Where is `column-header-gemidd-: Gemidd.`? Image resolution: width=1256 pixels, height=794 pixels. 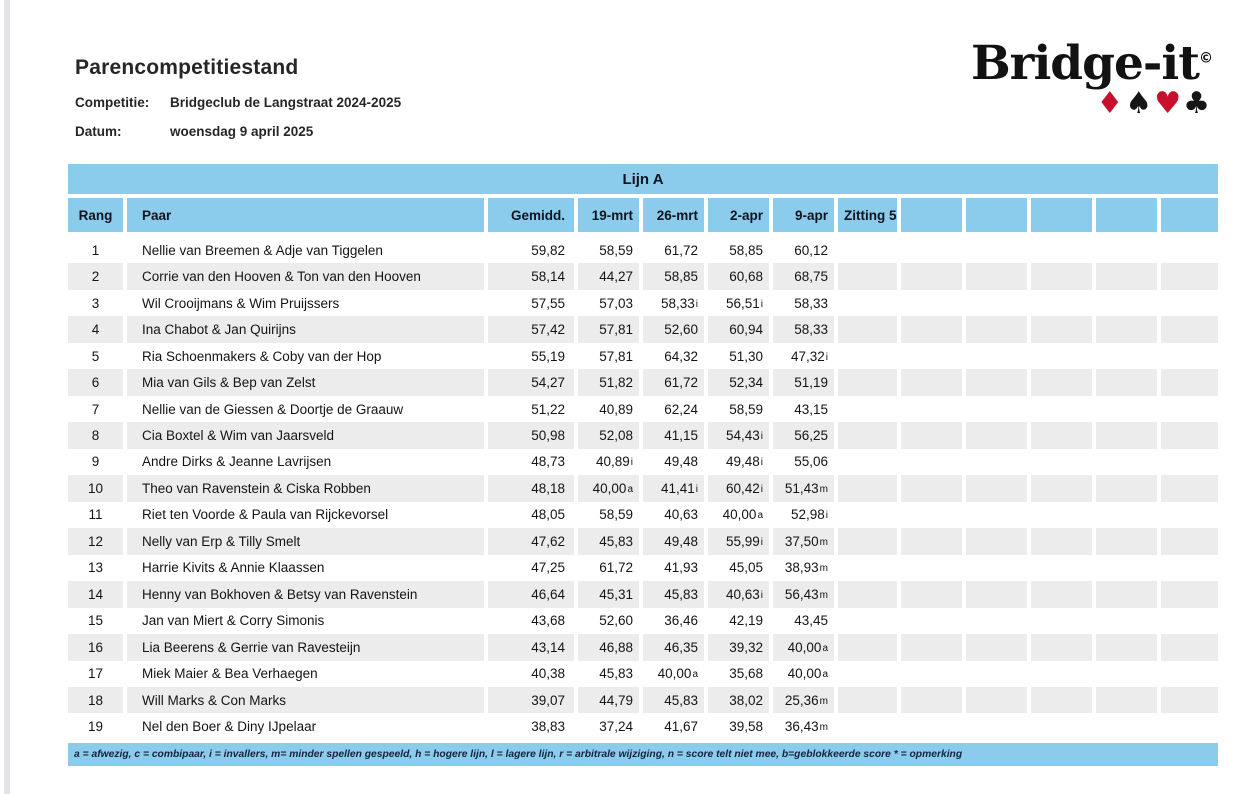 column-header-gemidd-: Gemidd. is located at coordinates (531, 215).